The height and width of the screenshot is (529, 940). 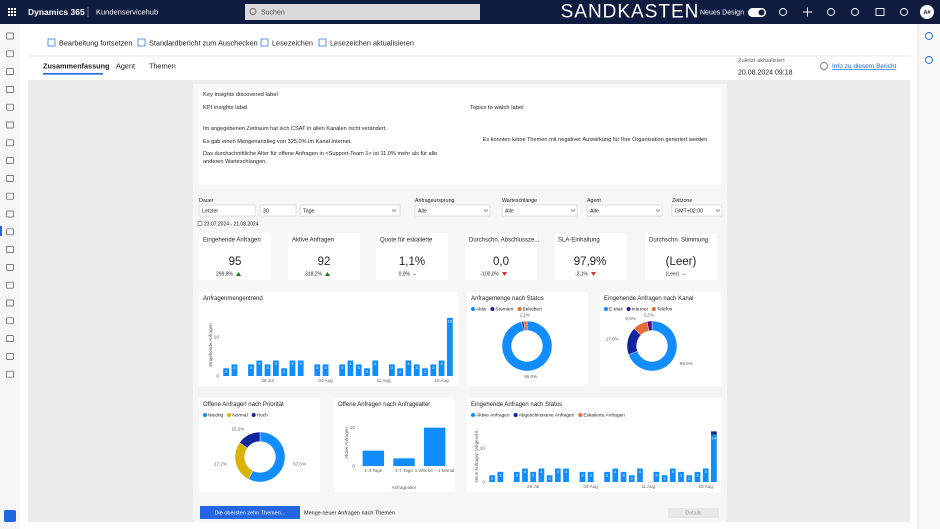 What do you see at coordinates (612, 339) in the screenshot?
I see `data-label: 17,9%` at bounding box center [612, 339].